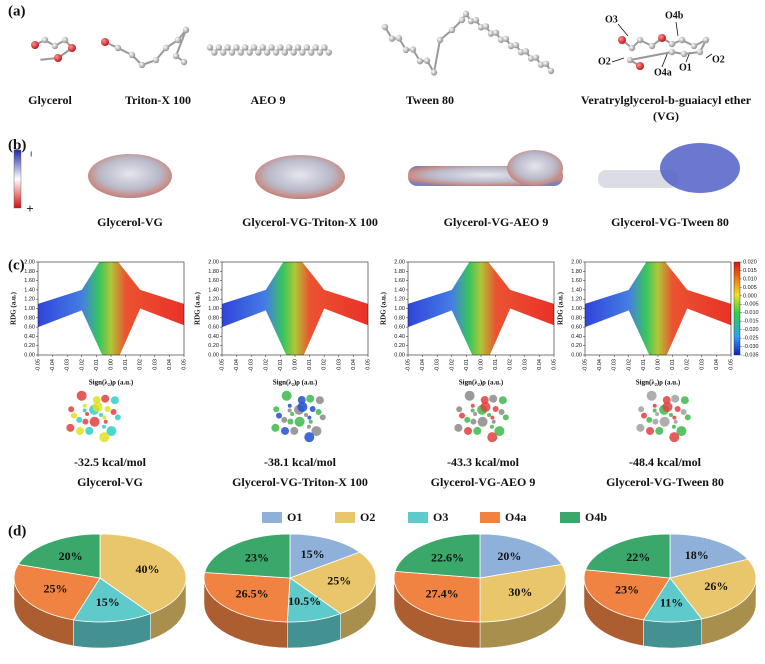 This screenshot has height=664, width=765. I want to click on x-tick-label: 0.03, so click(525, 364).